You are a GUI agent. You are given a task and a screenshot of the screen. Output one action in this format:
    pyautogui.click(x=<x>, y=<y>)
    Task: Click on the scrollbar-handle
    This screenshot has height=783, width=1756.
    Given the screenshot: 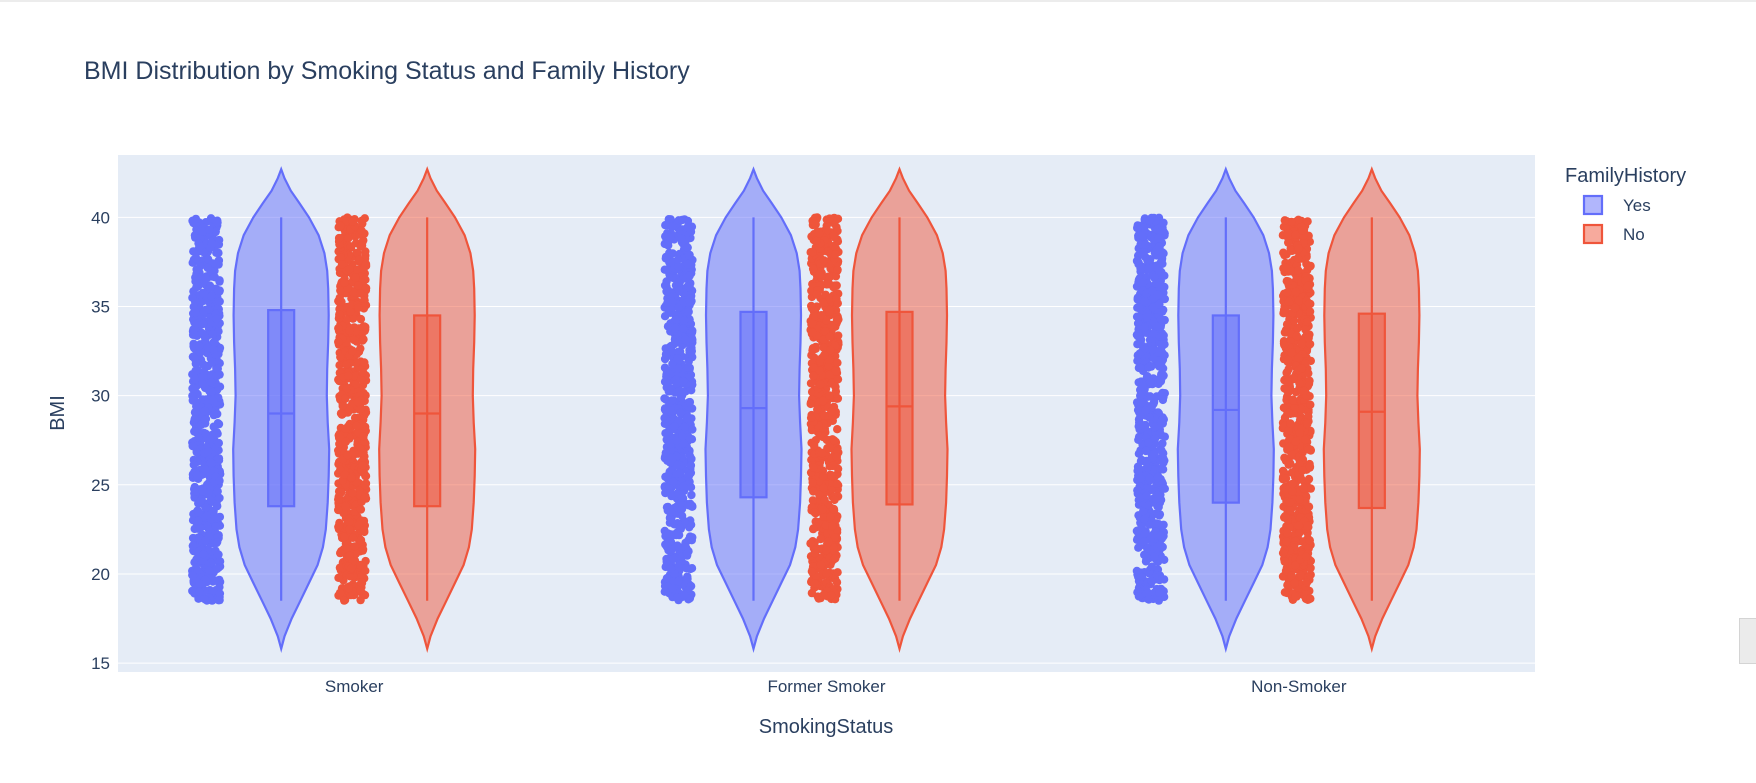 What is the action you would take?
    pyautogui.click(x=1747, y=641)
    